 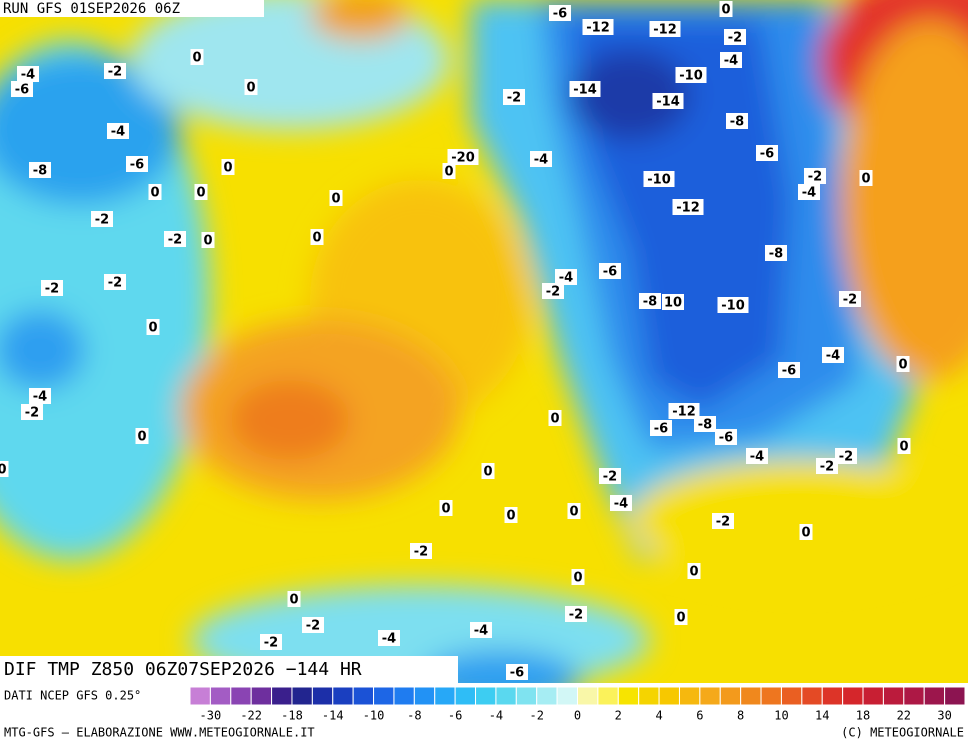 I want to click on contour-label: -12, so click(x=665, y=30).